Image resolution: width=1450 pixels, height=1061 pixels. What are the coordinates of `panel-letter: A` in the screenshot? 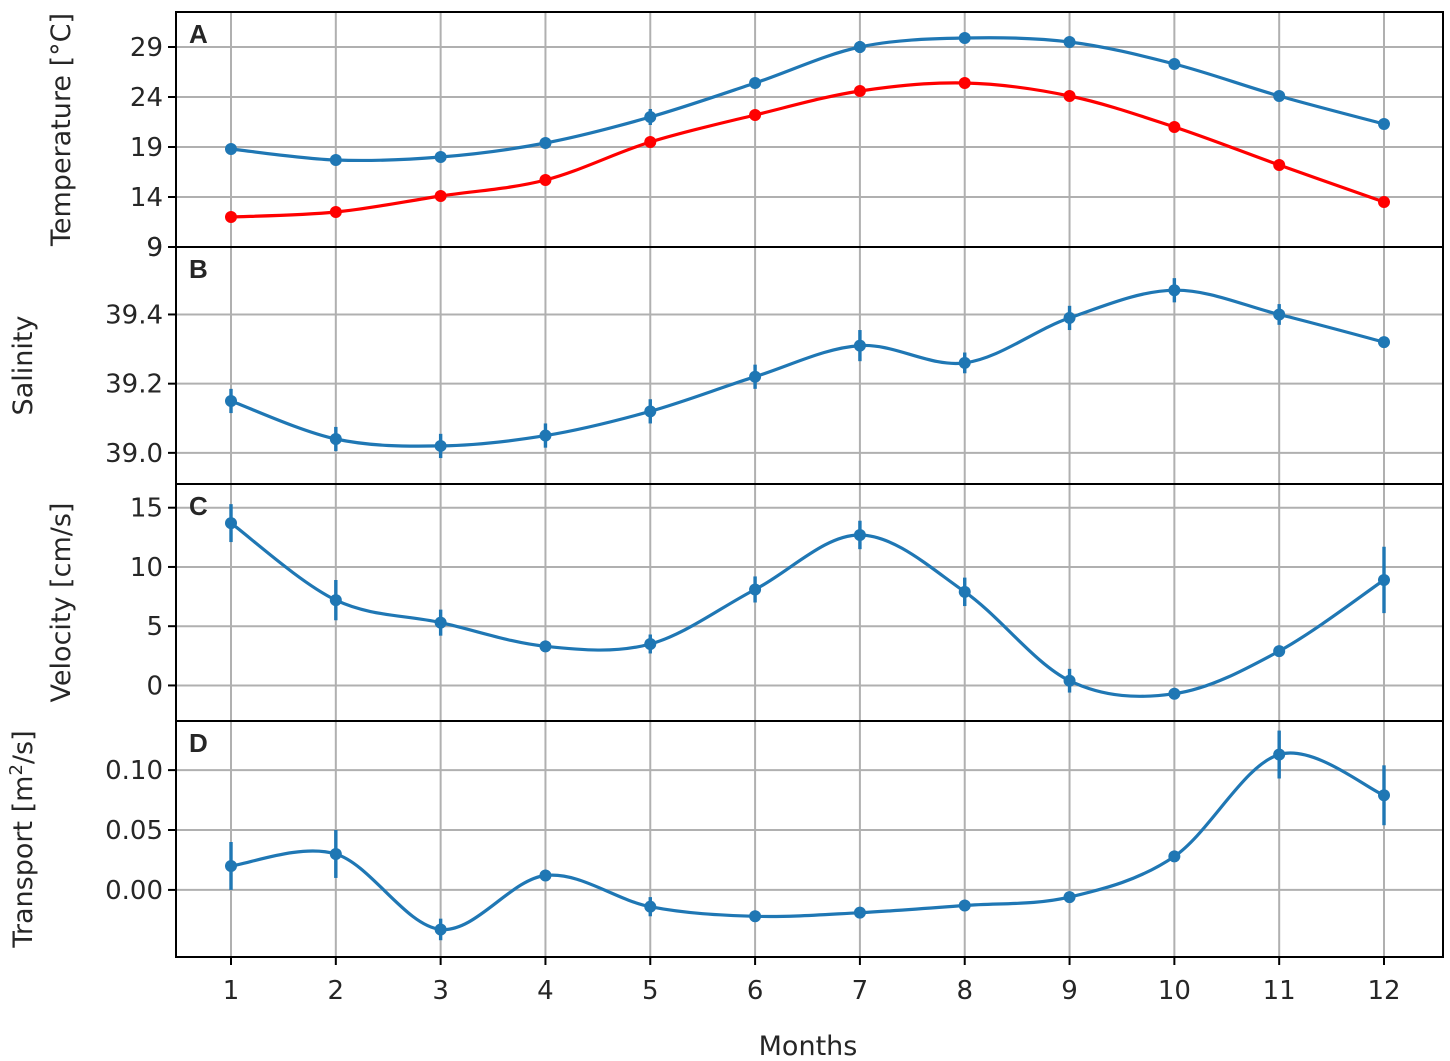 It's located at (198, 34).